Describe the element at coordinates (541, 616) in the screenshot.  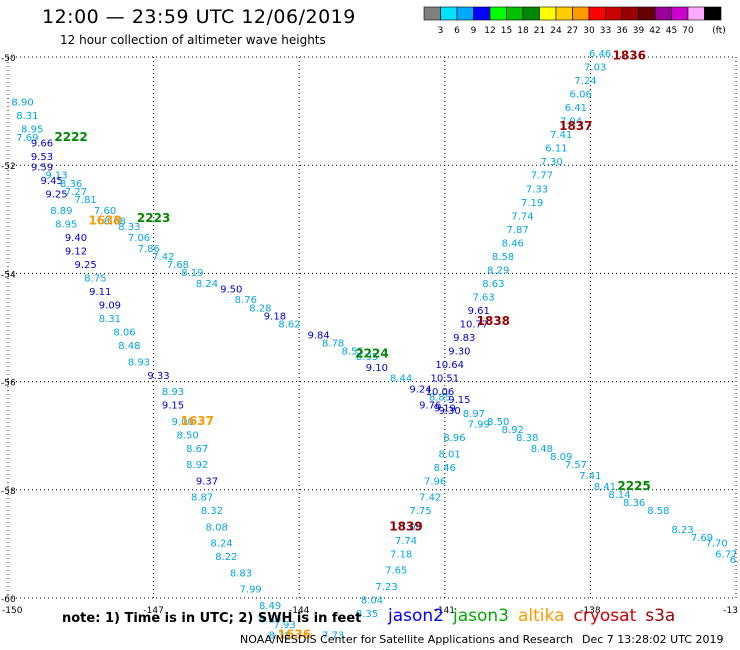
I see `satellite-legend-altika: altika` at that location.